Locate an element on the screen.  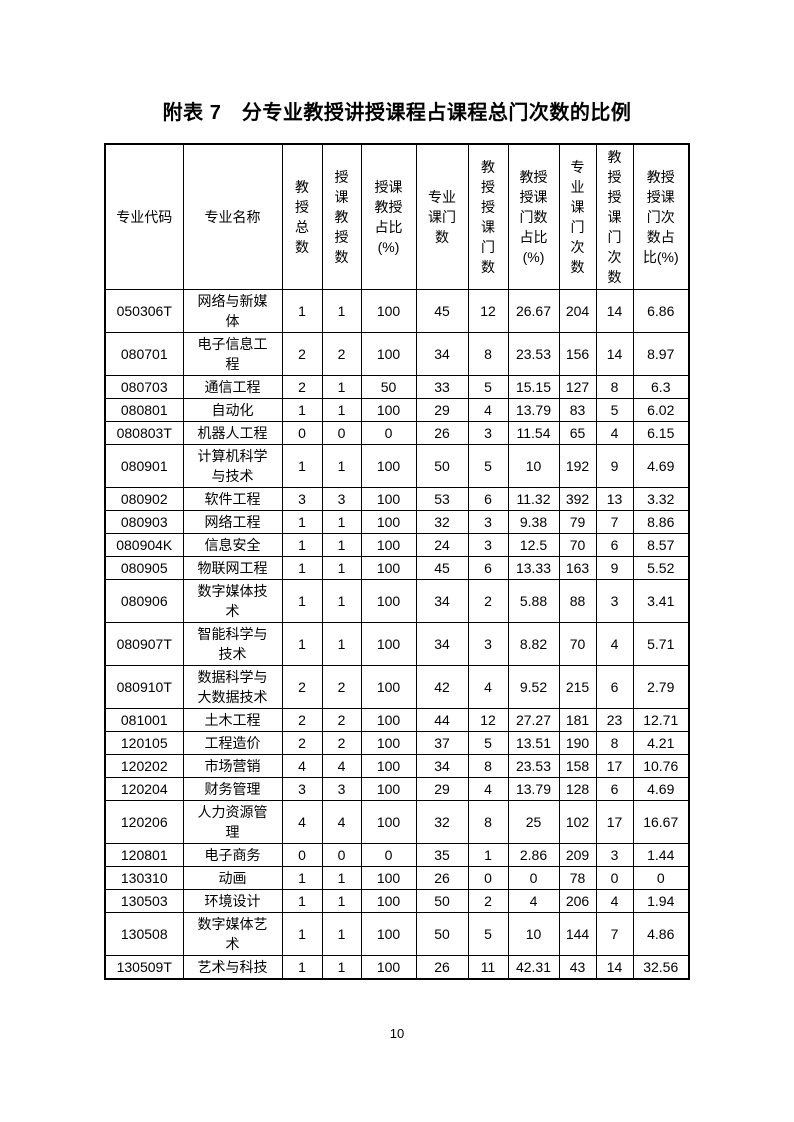
major-name-cell: 电子信息工程 is located at coordinates (232, 354).